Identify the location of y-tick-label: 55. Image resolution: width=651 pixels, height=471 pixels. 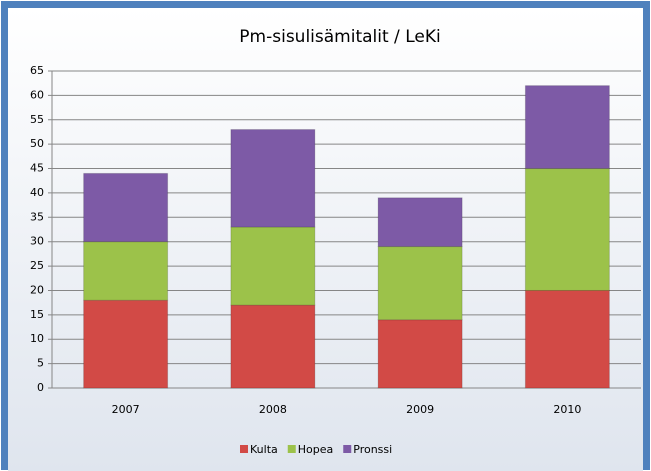
(37, 119).